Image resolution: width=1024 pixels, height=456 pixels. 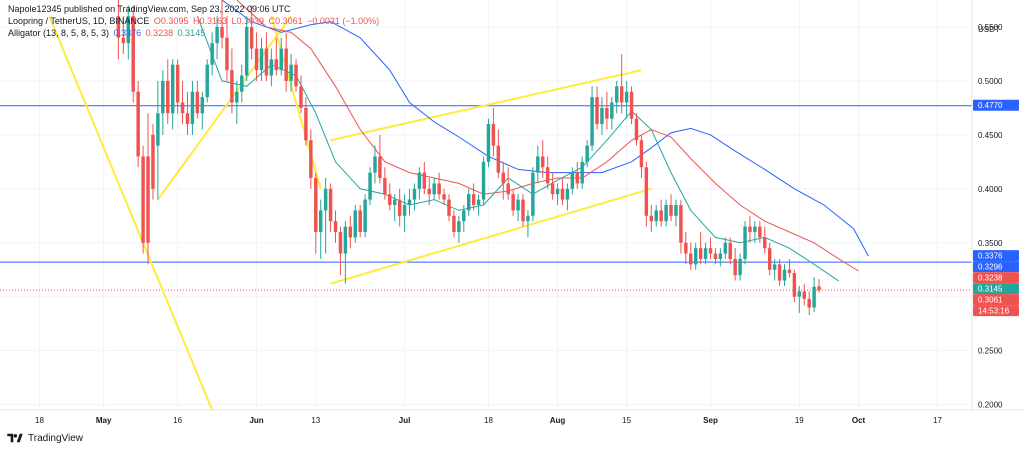 I want to click on price-tick-label: 0.5000, so click(x=990, y=81).